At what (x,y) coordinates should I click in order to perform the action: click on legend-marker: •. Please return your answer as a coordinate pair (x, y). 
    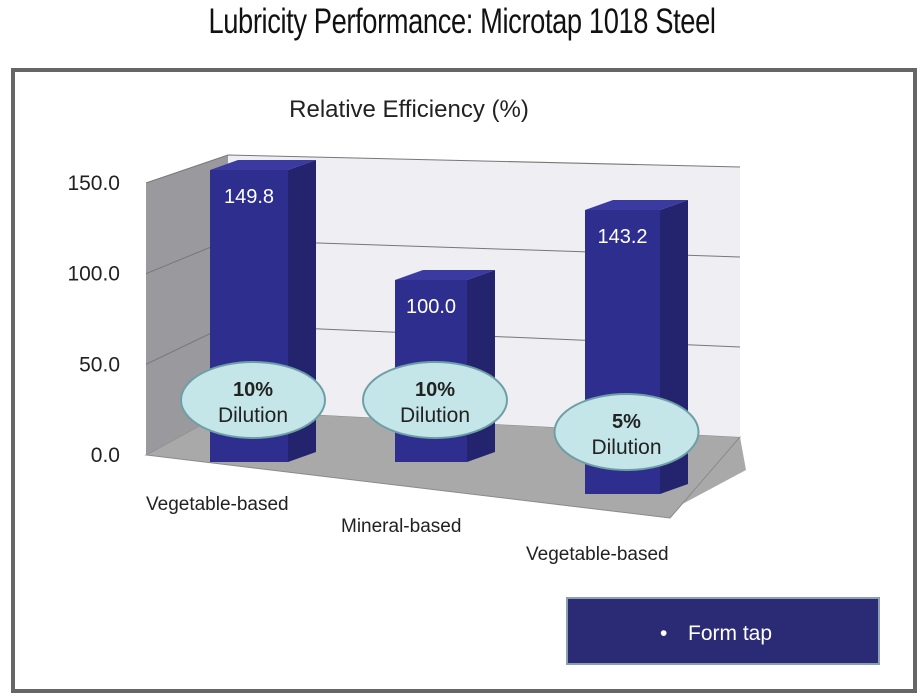
    Looking at the image, I should click on (663, 633).